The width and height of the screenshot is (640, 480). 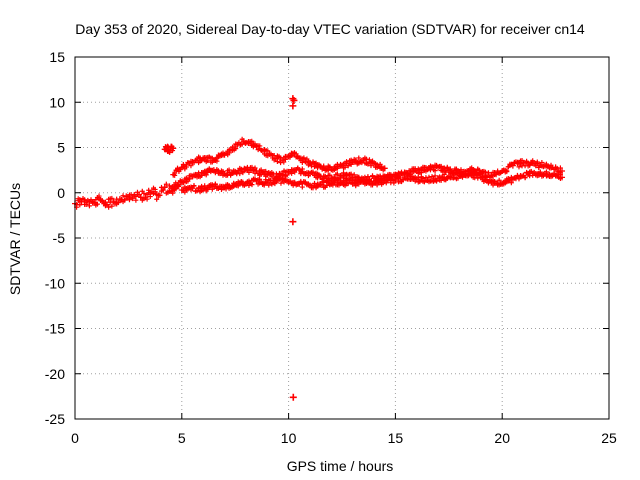 I want to click on series-baseline-band, so click(x=126, y=195).